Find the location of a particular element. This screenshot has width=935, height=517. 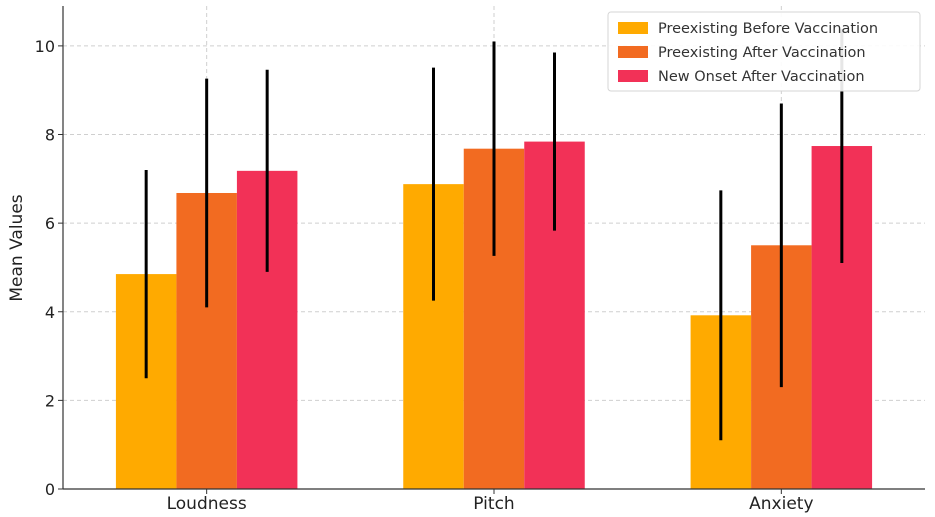

y-tick-label: 4 is located at coordinates (50, 312).